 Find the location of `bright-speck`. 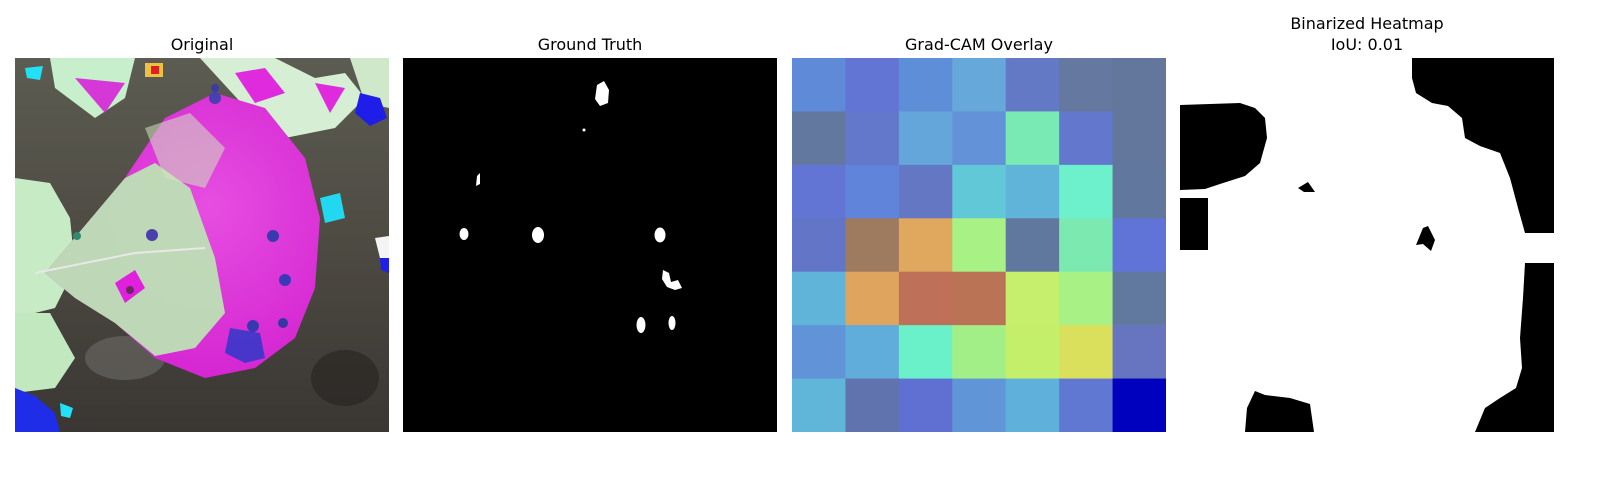

bright-speck is located at coordinates (155, 70).